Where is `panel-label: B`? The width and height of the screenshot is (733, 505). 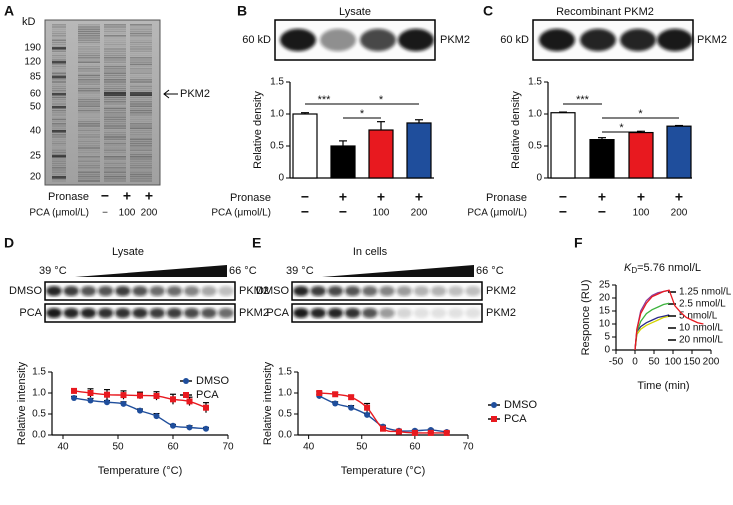
panel-label: B is located at coordinates (242, 11).